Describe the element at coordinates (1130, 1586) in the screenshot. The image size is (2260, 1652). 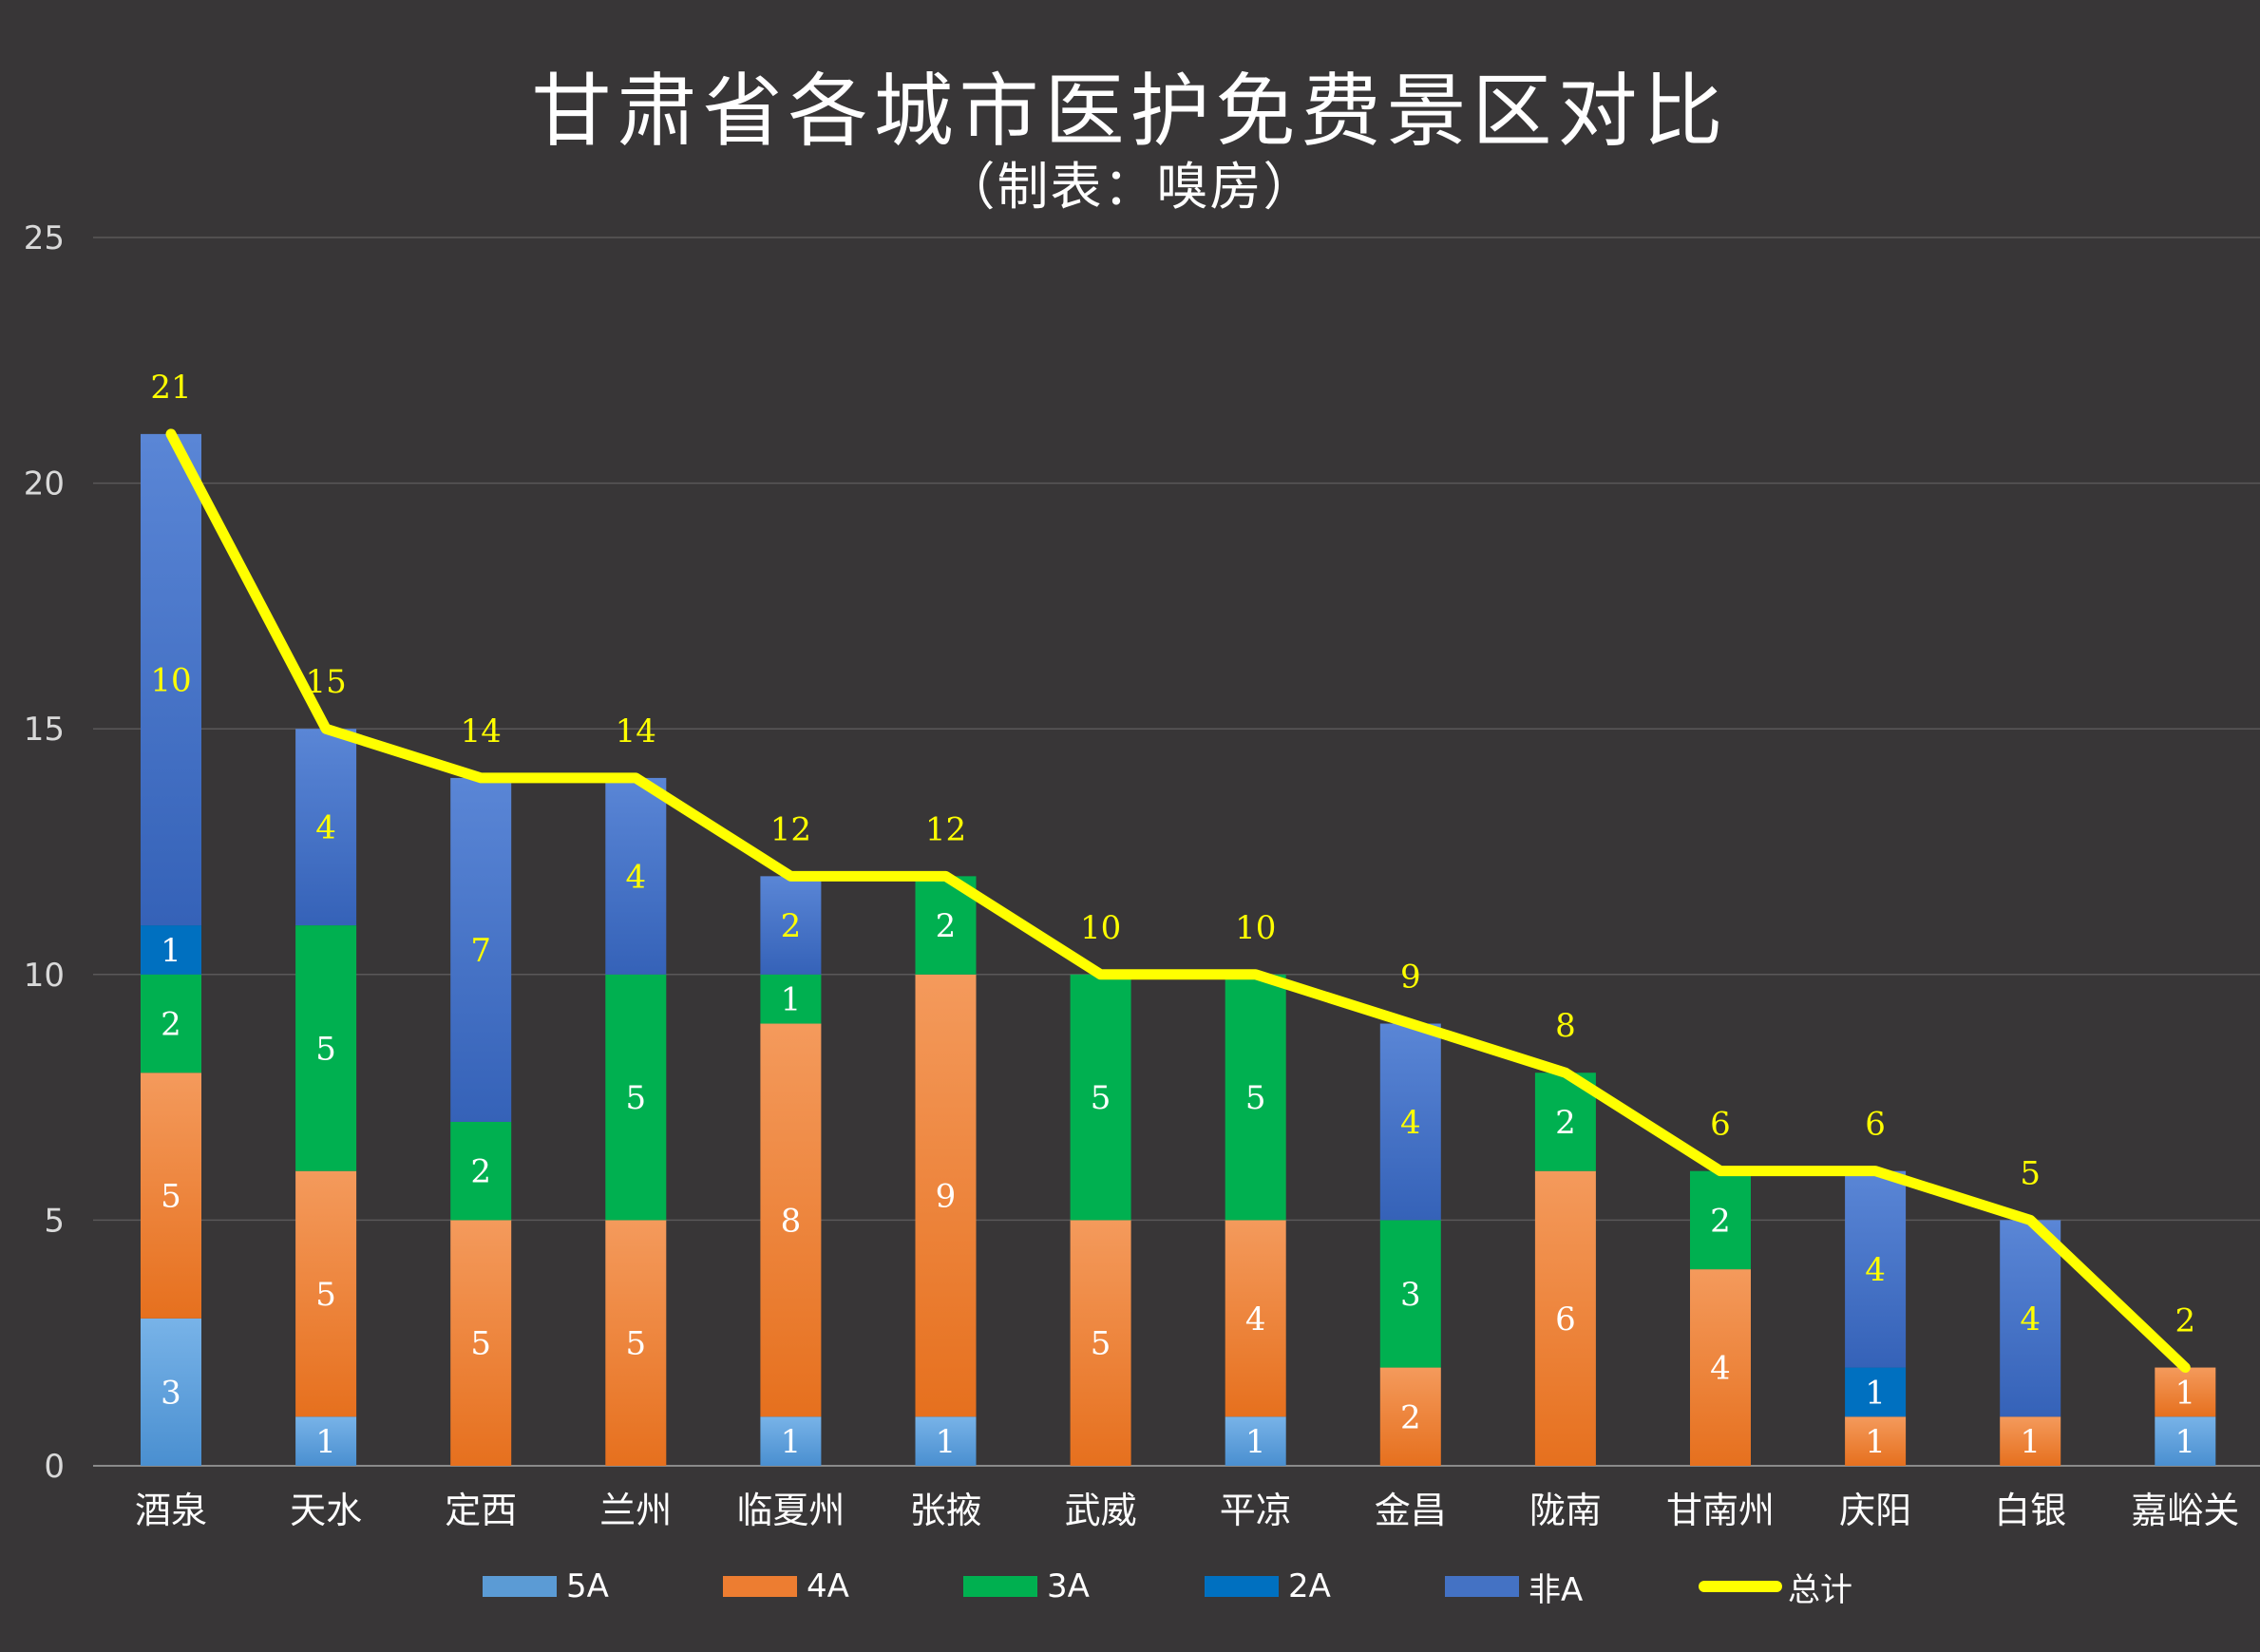
I see `chart-legend: 5A 4A 3A 2A 非A 总计` at that location.